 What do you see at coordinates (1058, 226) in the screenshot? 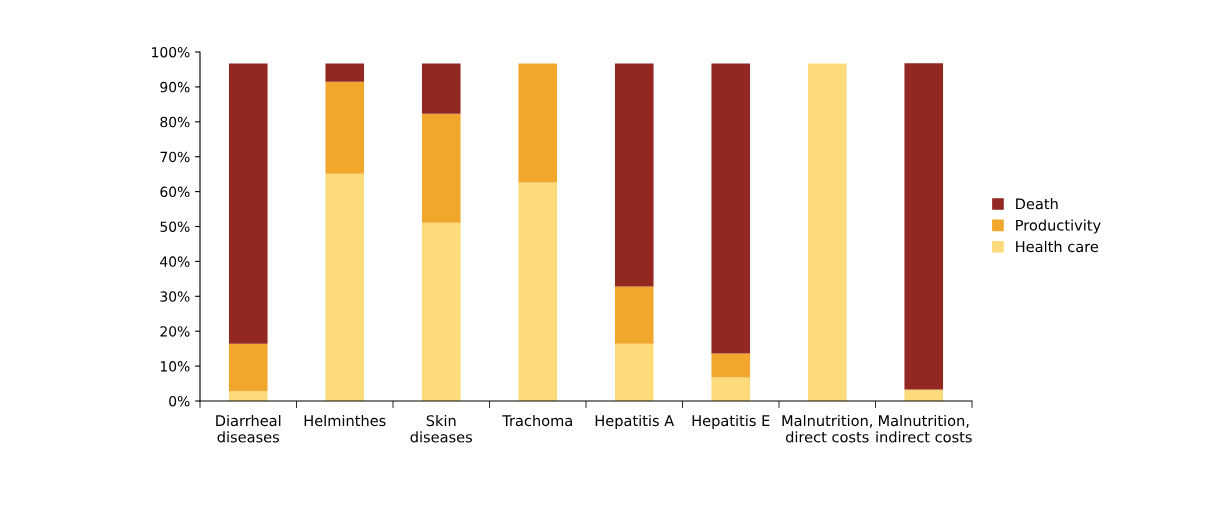
I see `legend-label: Productivity` at bounding box center [1058, 226].